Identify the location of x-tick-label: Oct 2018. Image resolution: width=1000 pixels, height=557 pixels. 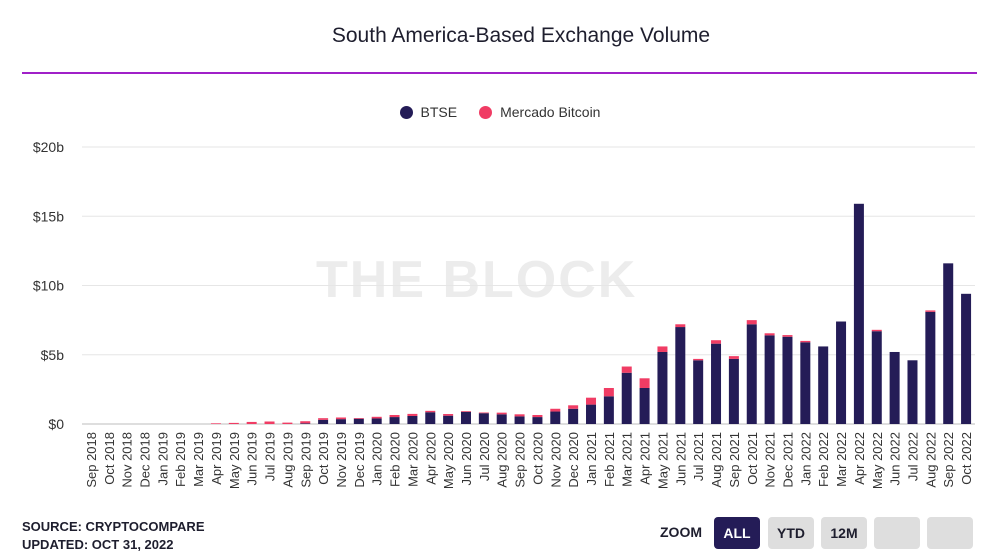
(109, 458).